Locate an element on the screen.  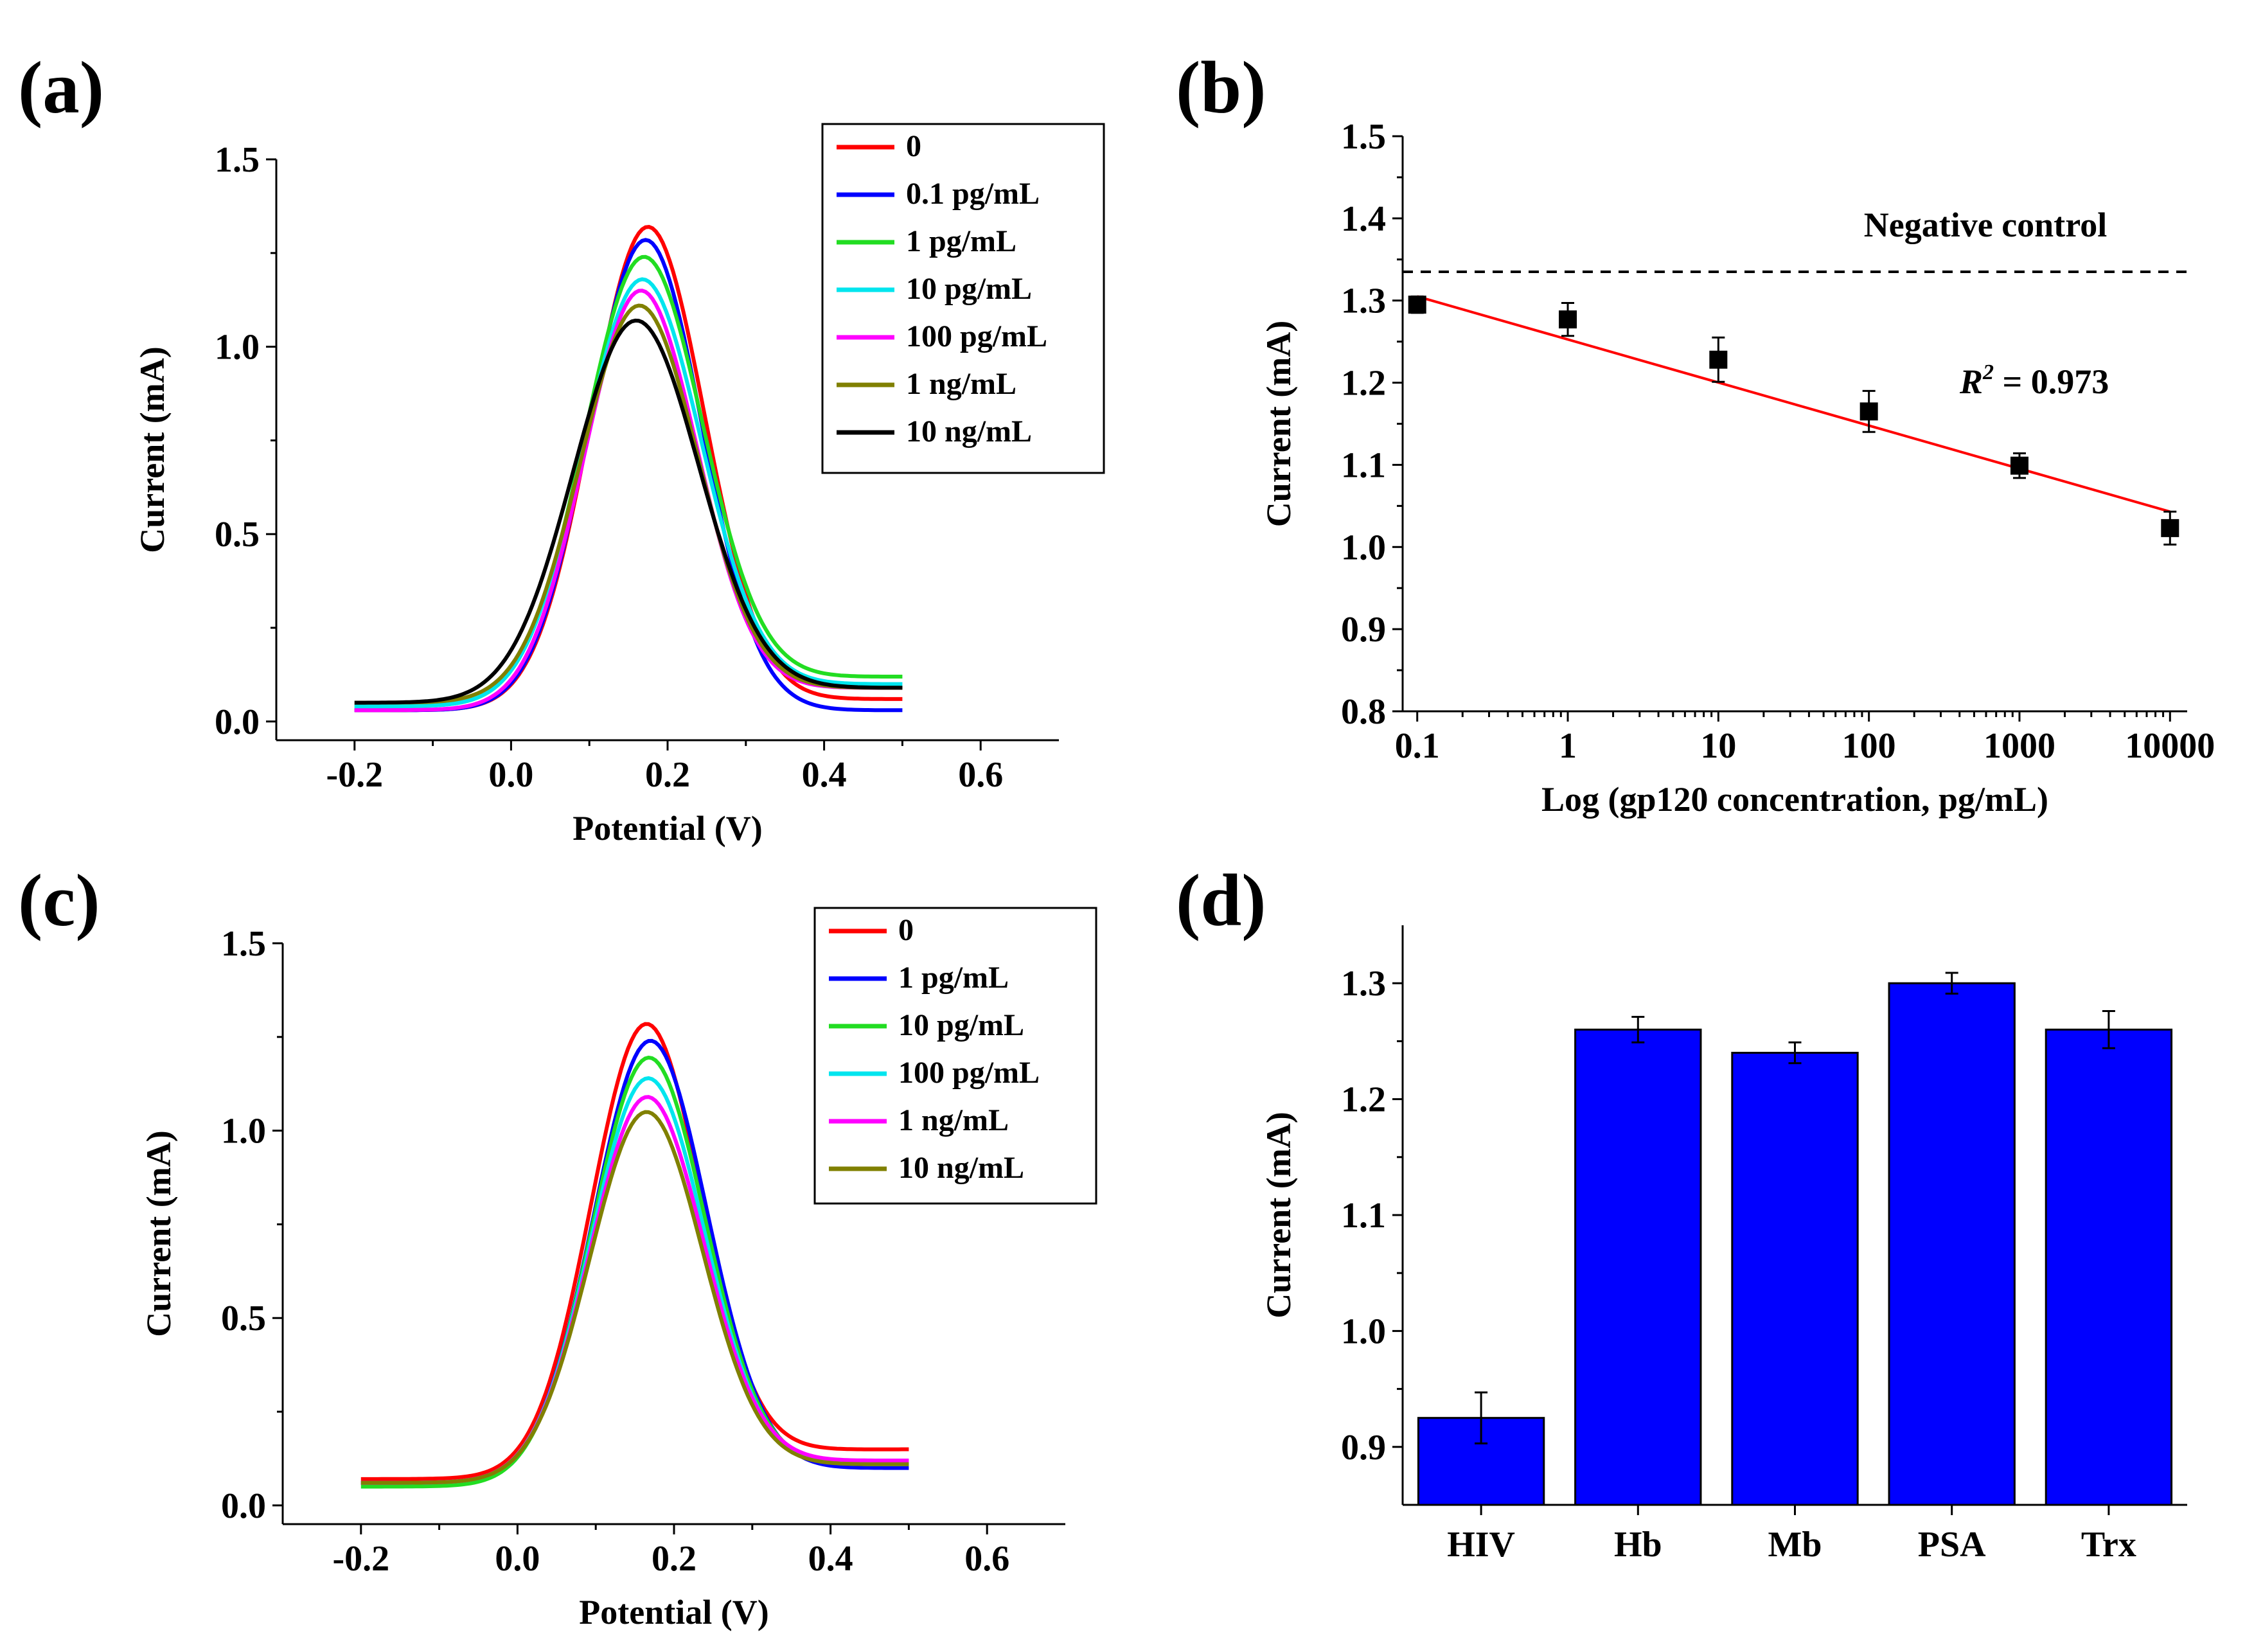
x-tick-label: HIV is located at coordinates (1481, 1545).